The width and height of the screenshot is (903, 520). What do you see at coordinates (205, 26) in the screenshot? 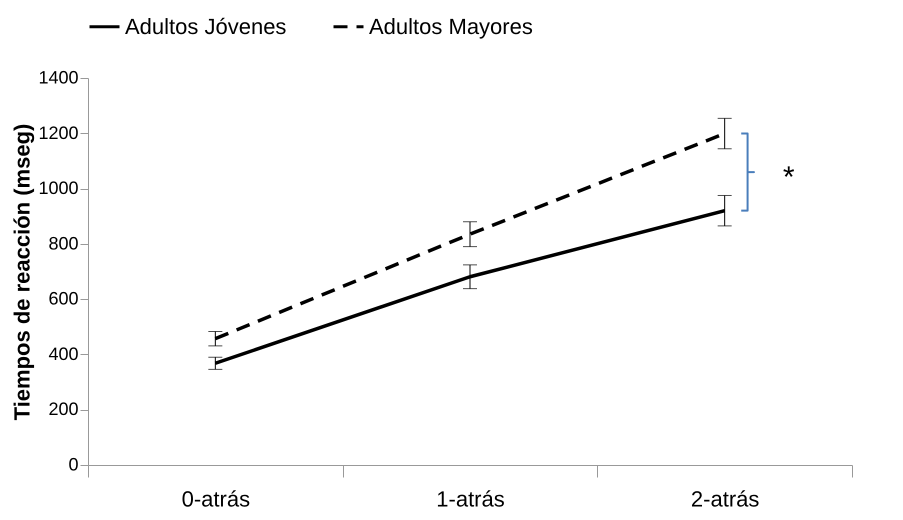
I see `legend-label: Adultos Jóvenes` at bounding box center [205, 26].